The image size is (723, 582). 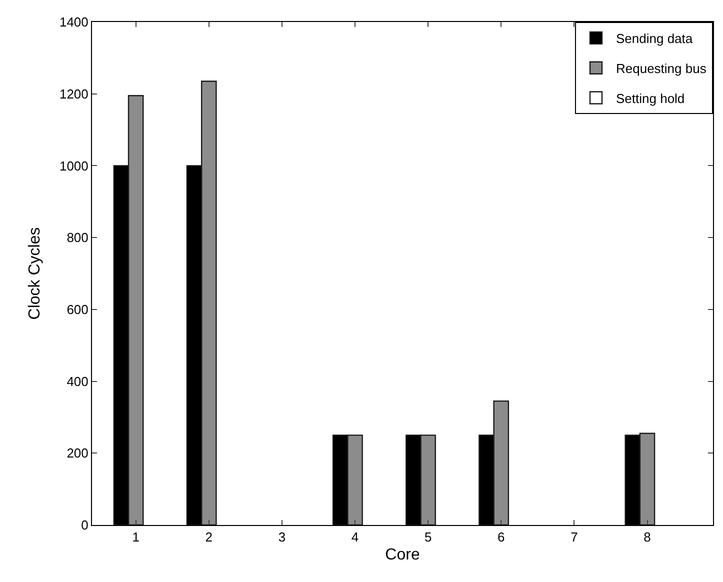 I want to click on y-tick-label: 0, so click(x=84, y=525).